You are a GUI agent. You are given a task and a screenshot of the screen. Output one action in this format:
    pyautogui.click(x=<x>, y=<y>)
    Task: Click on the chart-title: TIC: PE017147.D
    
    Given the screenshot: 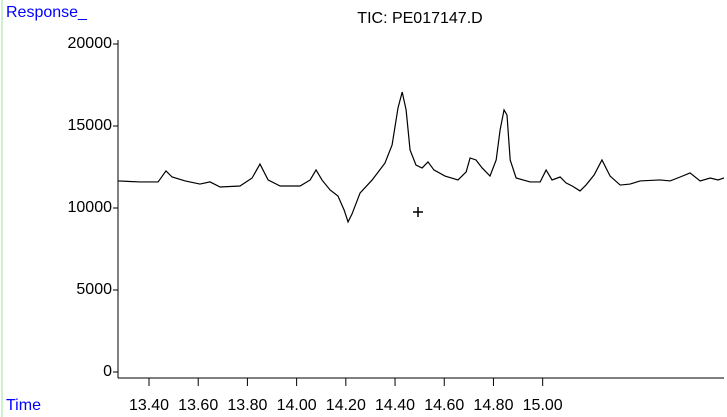 What is the action you would take?
    pyautogui.click(x=419, y=18)
    